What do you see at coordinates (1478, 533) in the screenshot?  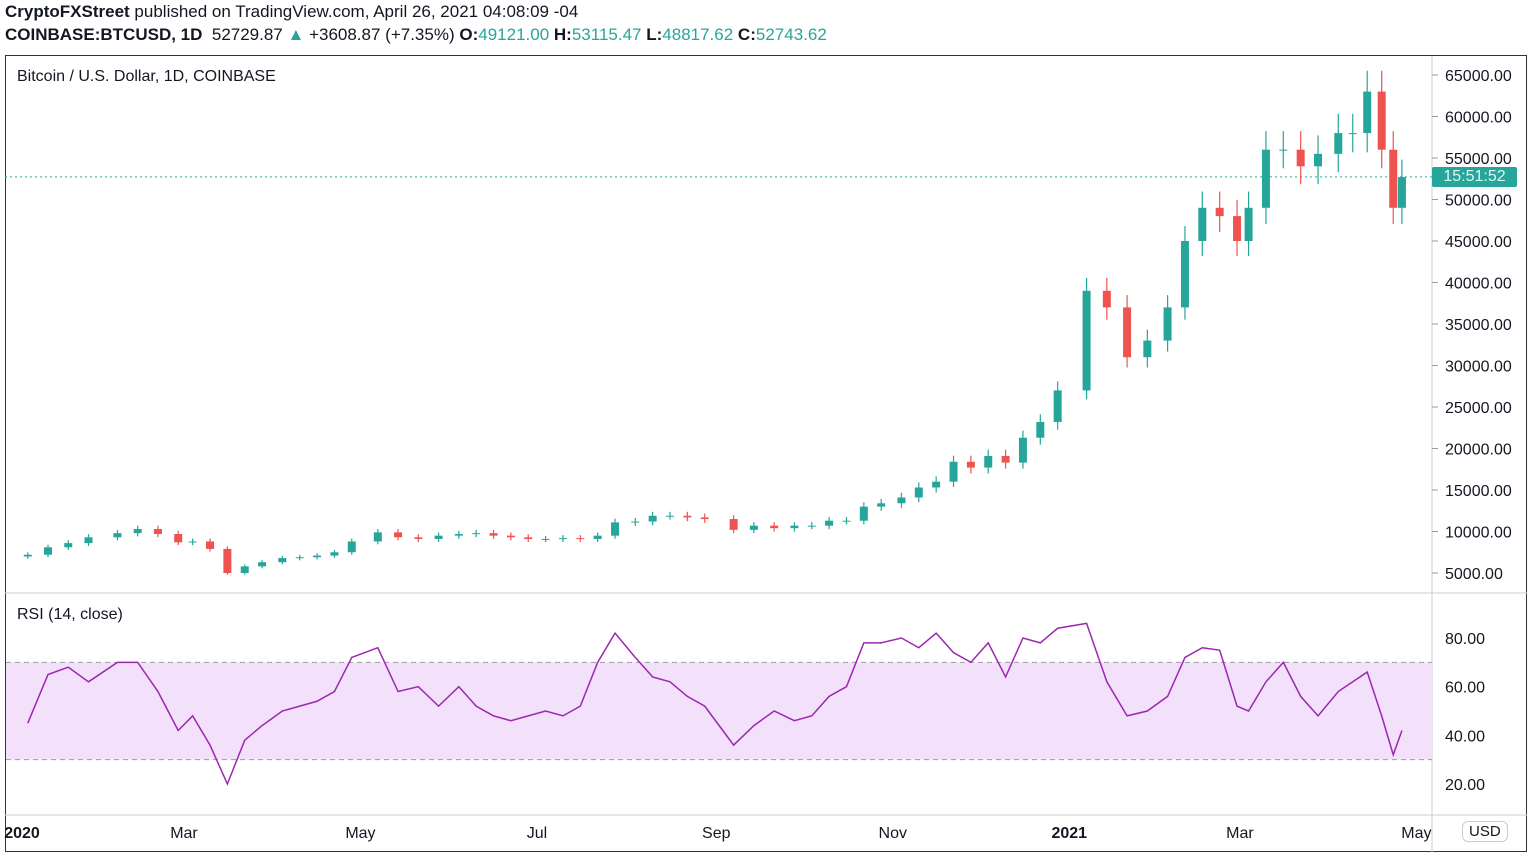 I see `price-tick-label: 10000.00` at bounding box center [1478, 533].